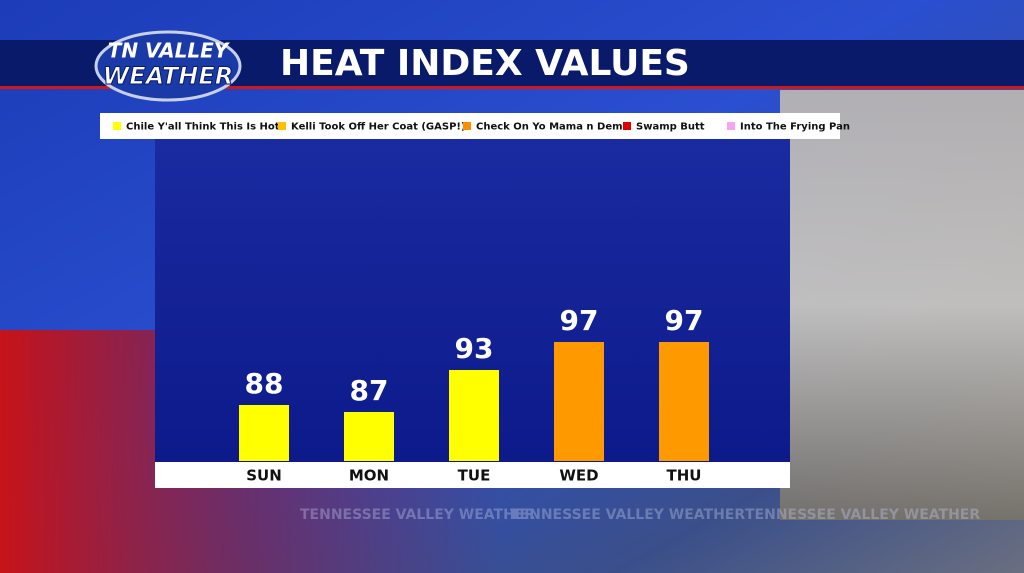 Image resolution: width=1024 pixels, height=573 pixels. Describe the element at coordinates (485, 63) in the screenshot. I see `chart-title: HEAT INDEX VALUES` at that location.